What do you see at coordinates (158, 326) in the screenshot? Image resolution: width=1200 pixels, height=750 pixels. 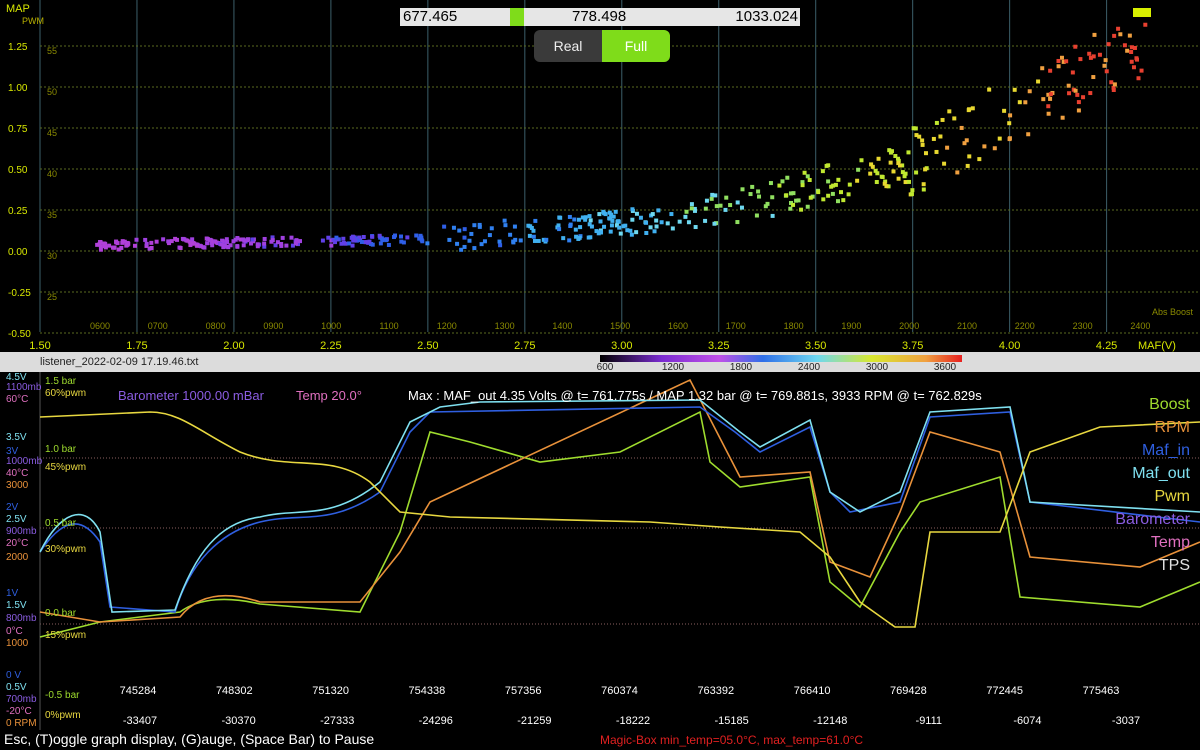 I see `rpm-tick-label: 0700` at bounding box center [158, 326].